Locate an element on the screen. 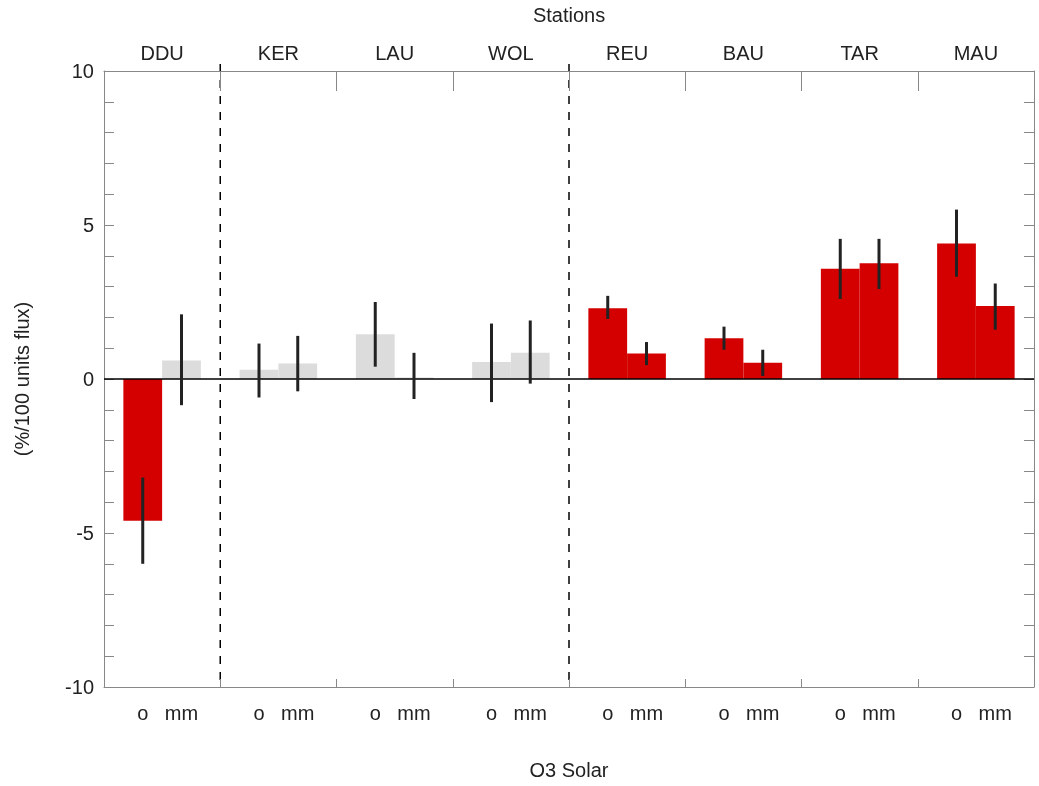 Image resolution: width=1039 pixels, height=786 pixels. x-axis-title: Stations is located at coordinates (569, 15).